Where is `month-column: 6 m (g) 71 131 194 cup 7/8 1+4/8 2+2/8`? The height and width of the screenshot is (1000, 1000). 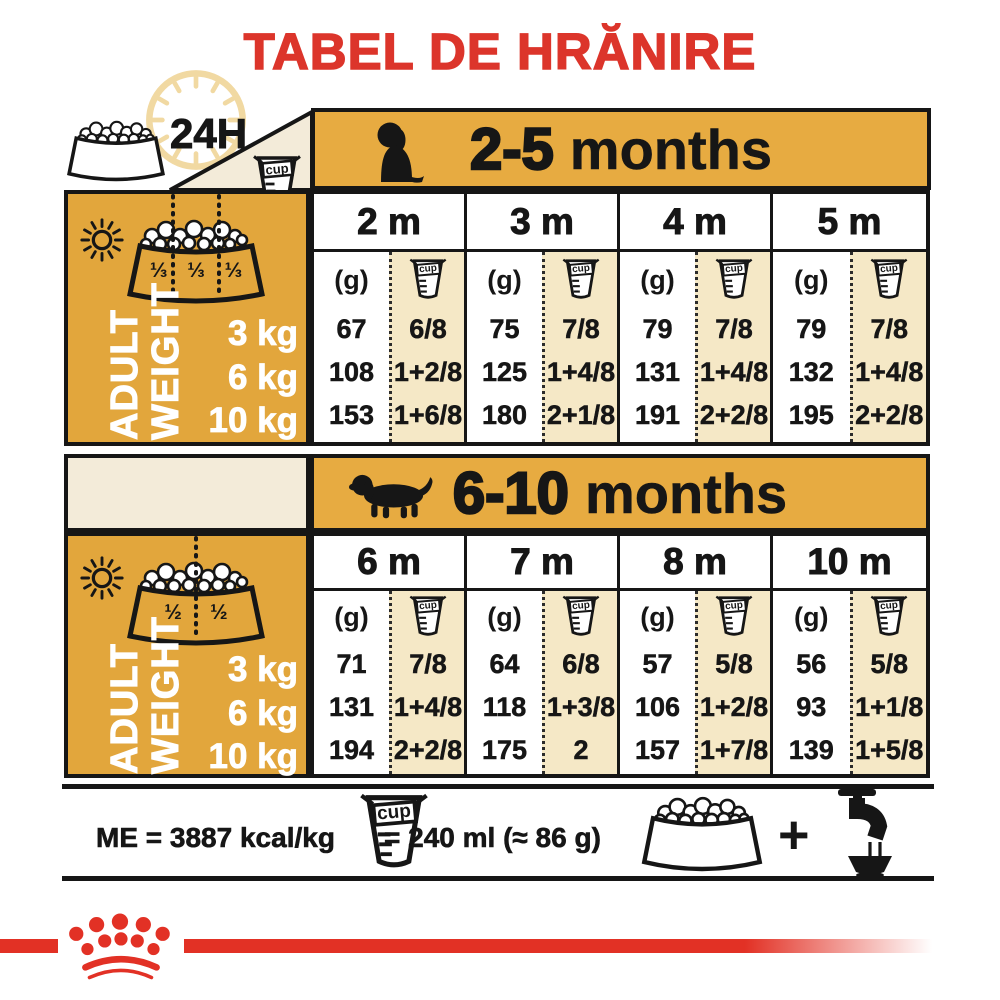 month-column: 6 m (g) 71 131 194 cup 7/8 1+4/8 2+2/8 is located at coordinates (390, 655).